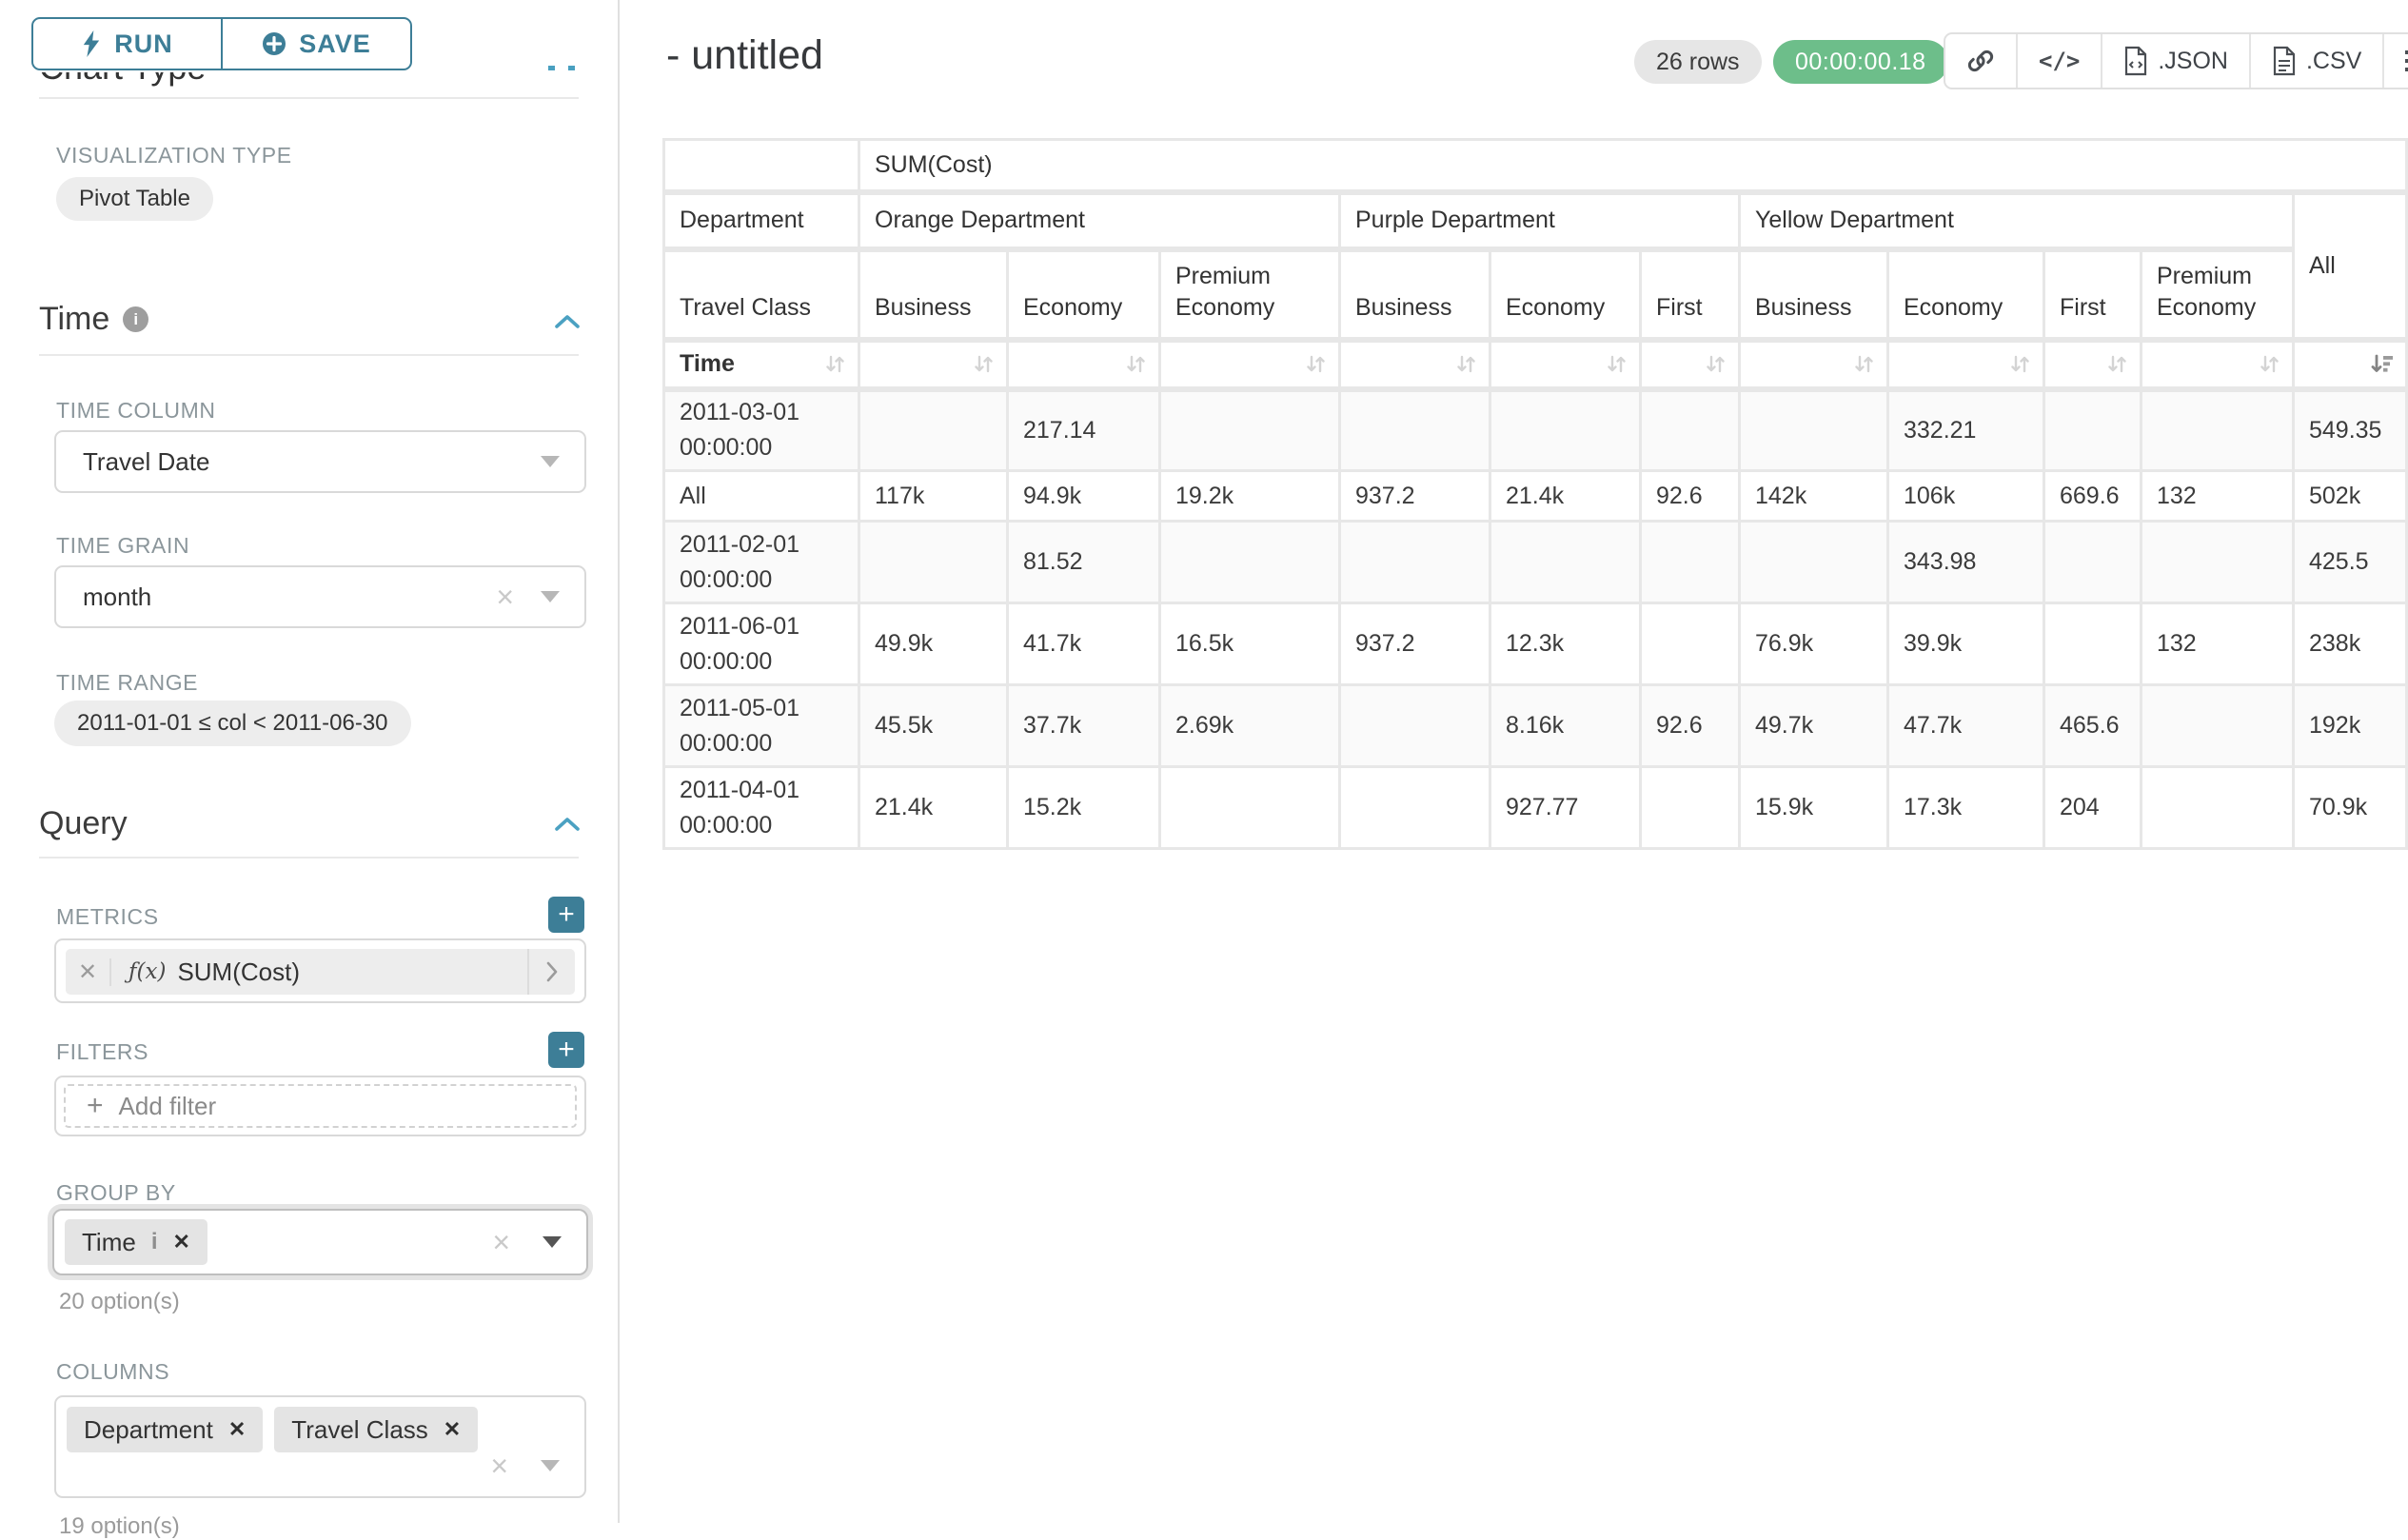  I want to click on metric-pill: ✕ ƒ(x) SUM(Cost), so click(320, 972).